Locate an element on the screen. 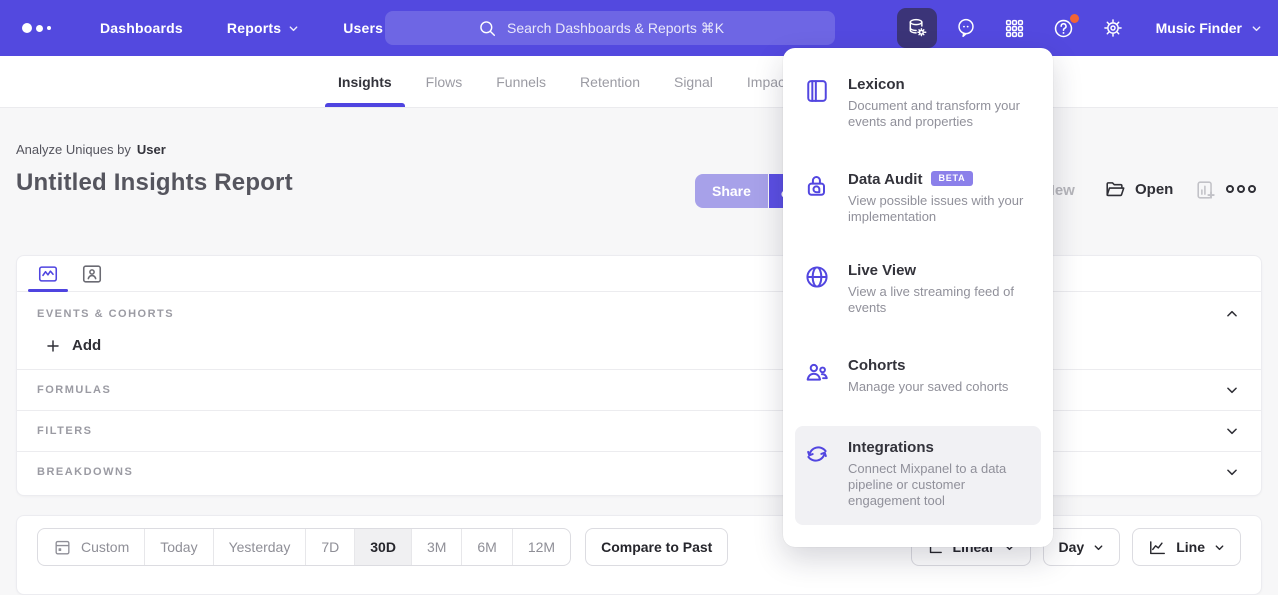 The width and height of the screenshot is (1278, 595). header-right-cluster: Music Finder is located at coordinates (1079, 28).